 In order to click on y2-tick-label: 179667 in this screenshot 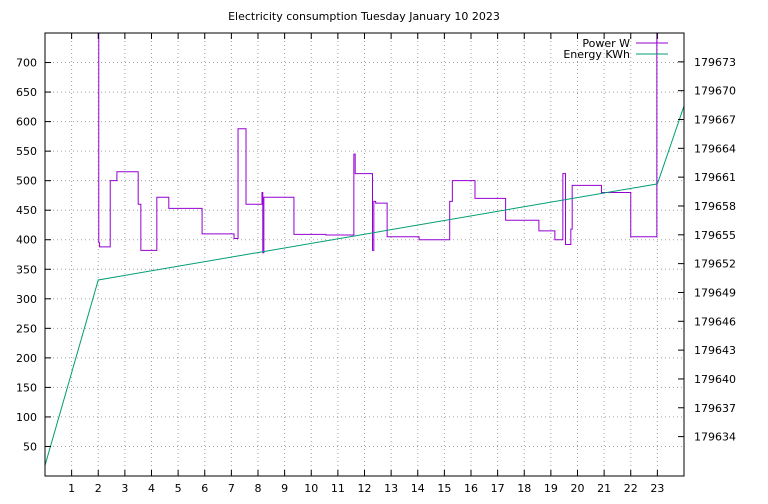, I will do `click(715, 119)`.